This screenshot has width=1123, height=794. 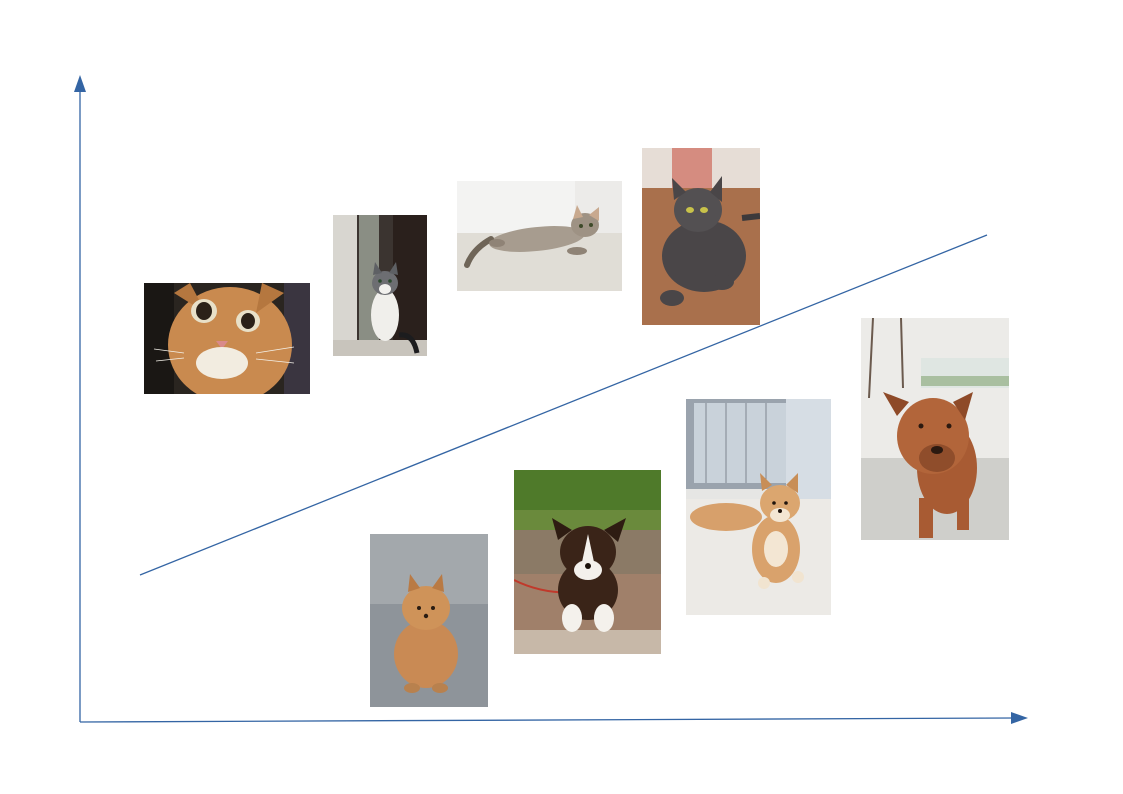 I want to click on dog-photo-pomeranian, so click(x=429, y=620).